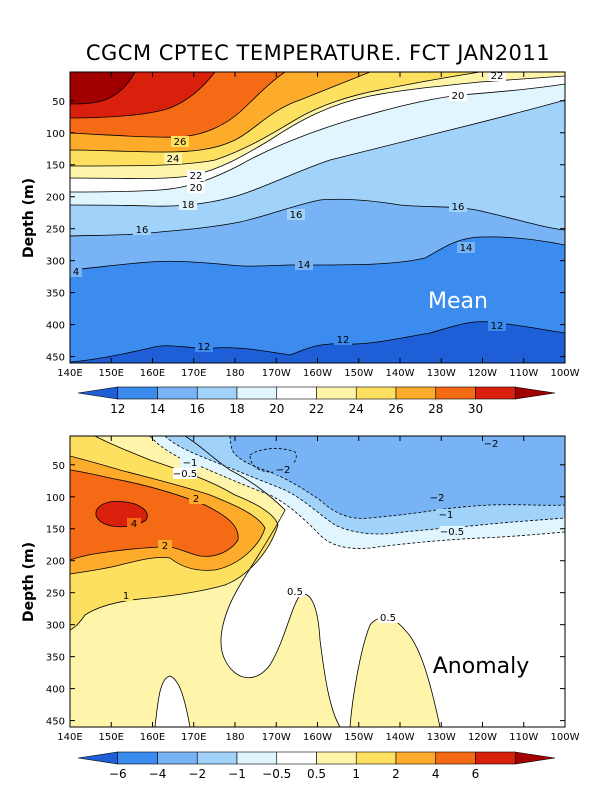  Describe the element at coordinates (396, 774) in the screenshot. I see `colorbar-label: 2` at that location.